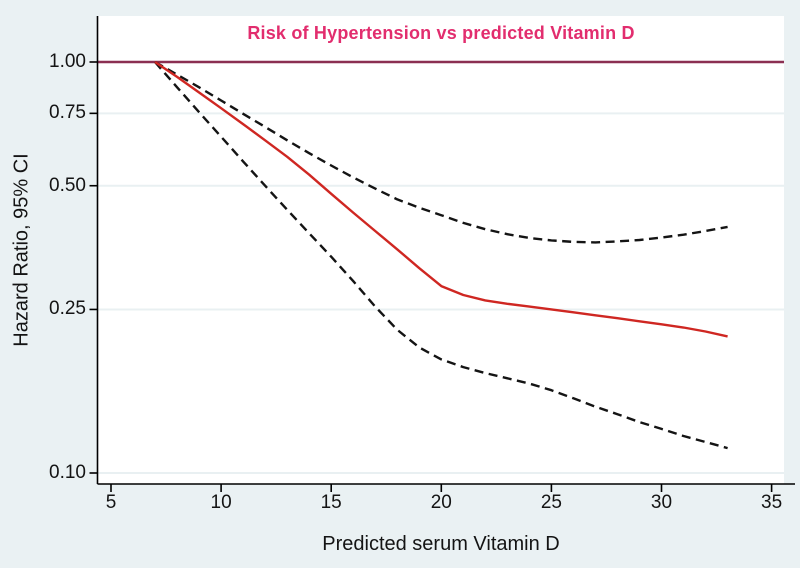  I want to click on y-tick-label: 0.10, so click(67, 472).